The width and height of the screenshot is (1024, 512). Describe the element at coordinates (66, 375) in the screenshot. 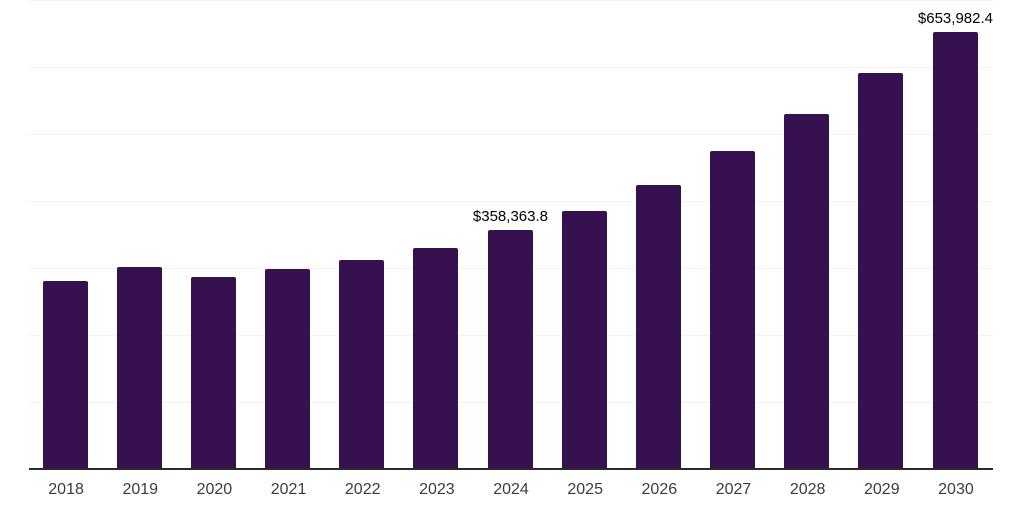

I see `bar-2018` at that location.